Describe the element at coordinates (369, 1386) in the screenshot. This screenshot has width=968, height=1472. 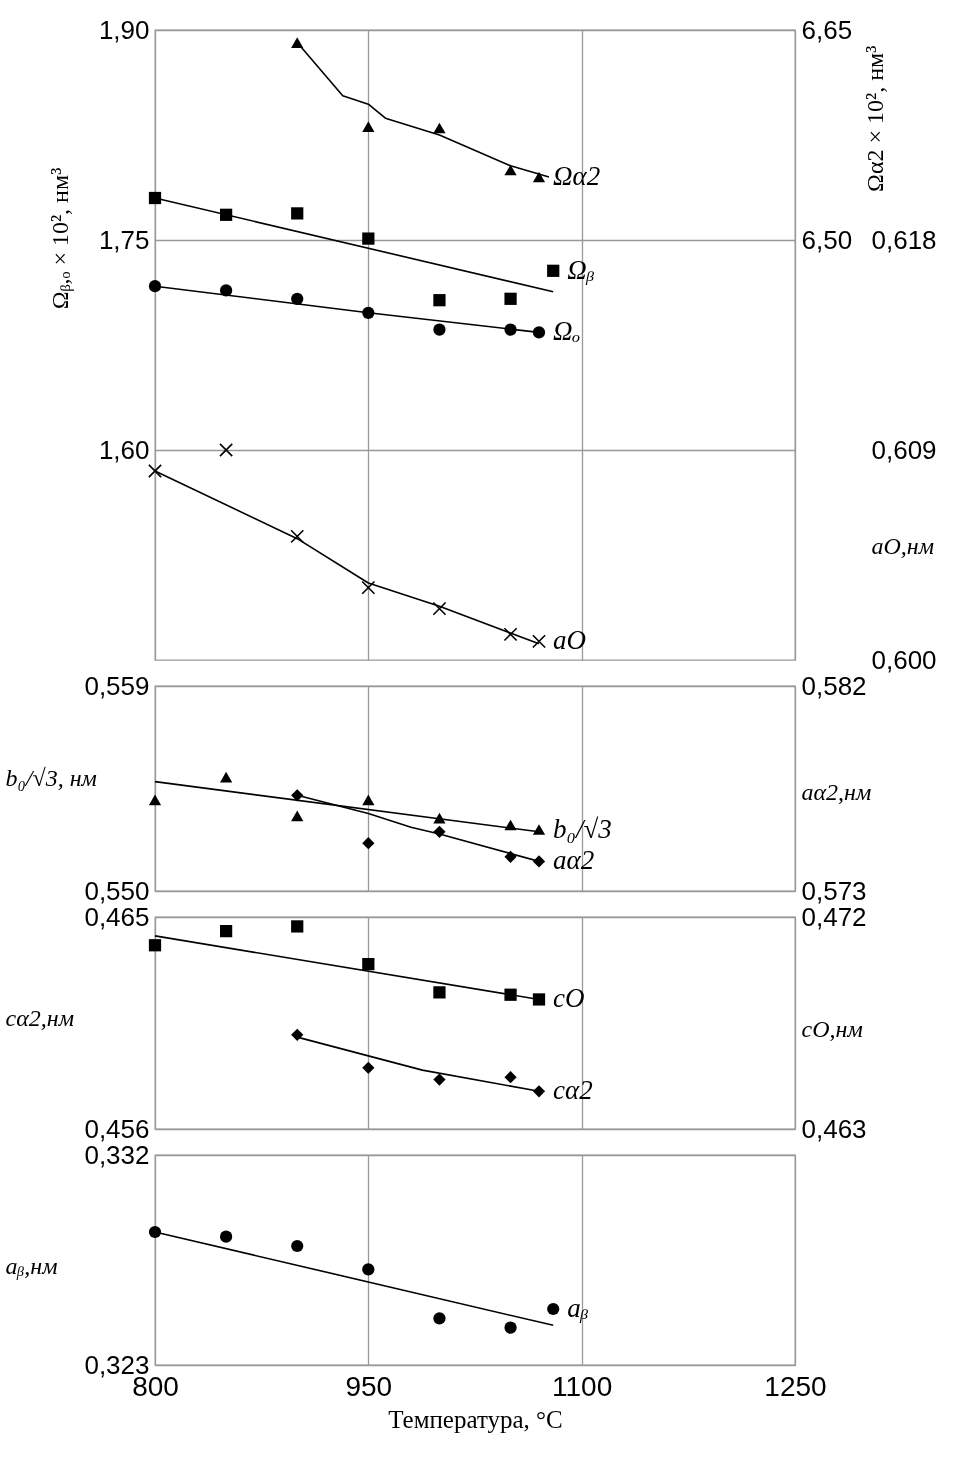
I see `x-tick-label: 950` at that location.